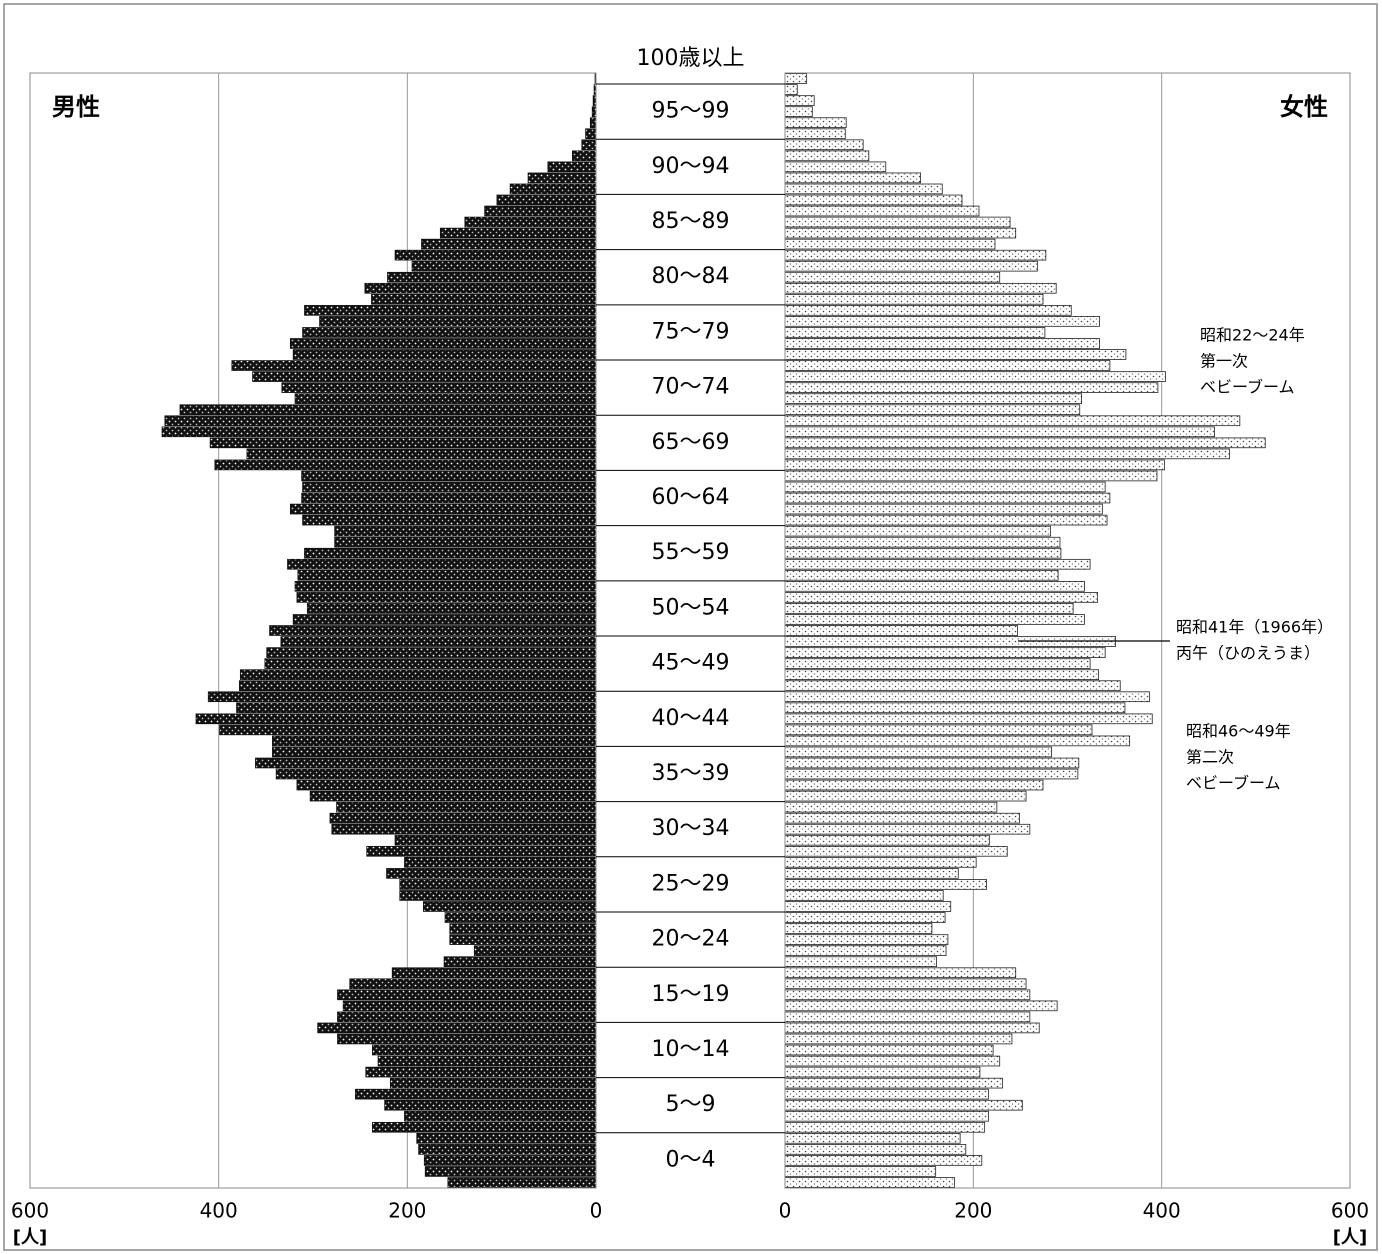 This screenshot has width=1382, height=1254. I want to click on annotation: 第二次, so click(1210, 757).